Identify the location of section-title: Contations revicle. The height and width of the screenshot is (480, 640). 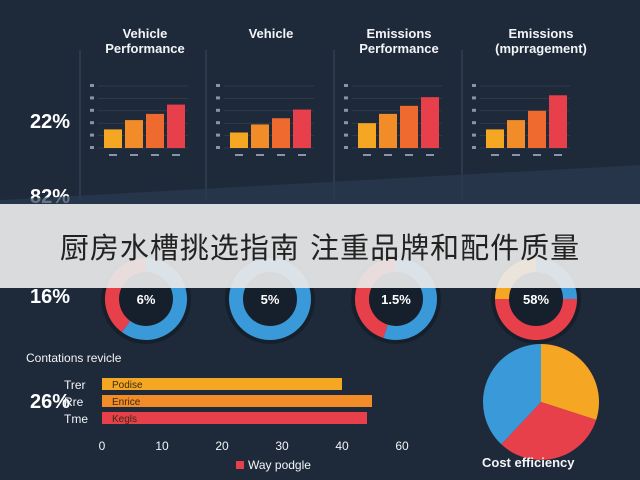
(74, 358).